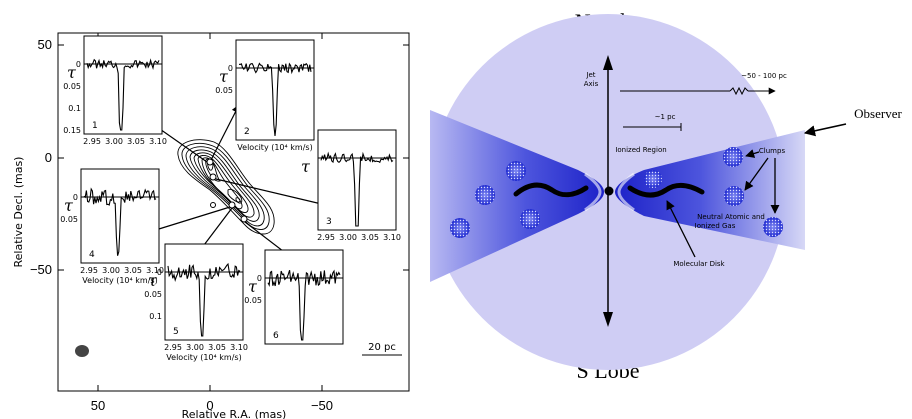 The width and height of the screenshot is (912, 419). Describe the element at coordinates (276, 336) in the screenshot. I see `inset-number: 6` at that location.